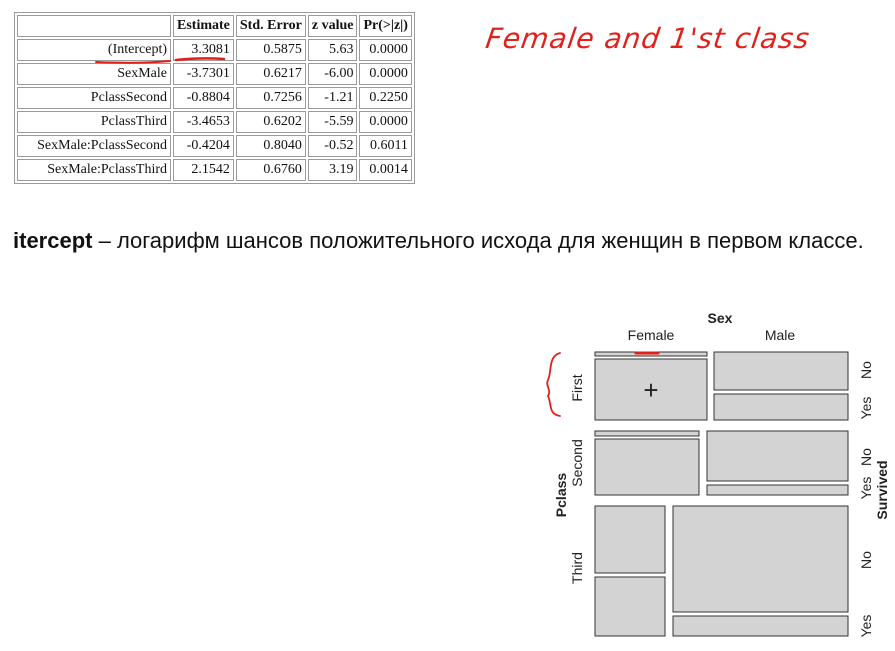  Describe the element at coordinates (385, 26) in the screenshot. I see `header-p-value: Pr(>|z|)` at that location.